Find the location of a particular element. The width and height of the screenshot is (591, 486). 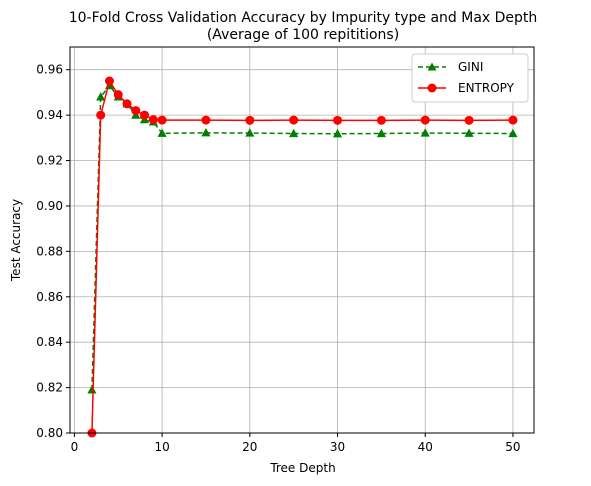

legend-entropy-label: ENTROPY is located at coordinates (486, 88).